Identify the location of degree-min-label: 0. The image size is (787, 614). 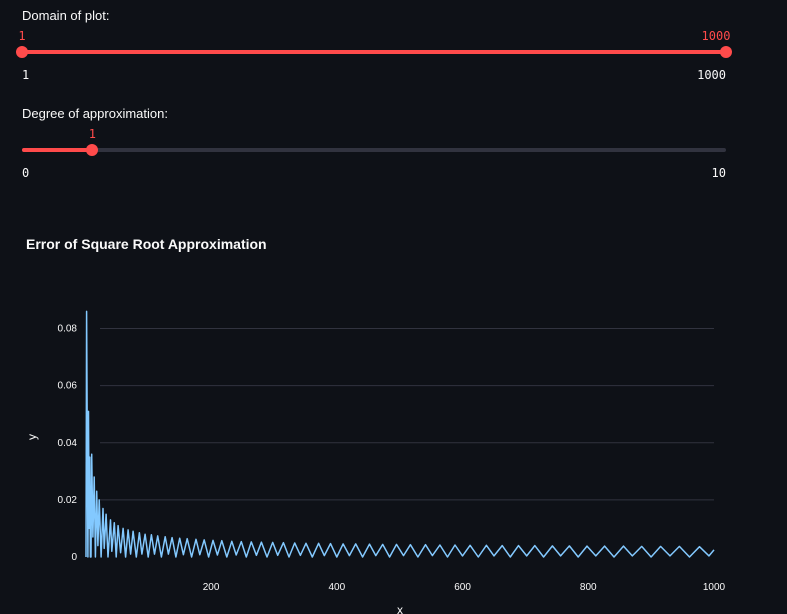
(26, 173).